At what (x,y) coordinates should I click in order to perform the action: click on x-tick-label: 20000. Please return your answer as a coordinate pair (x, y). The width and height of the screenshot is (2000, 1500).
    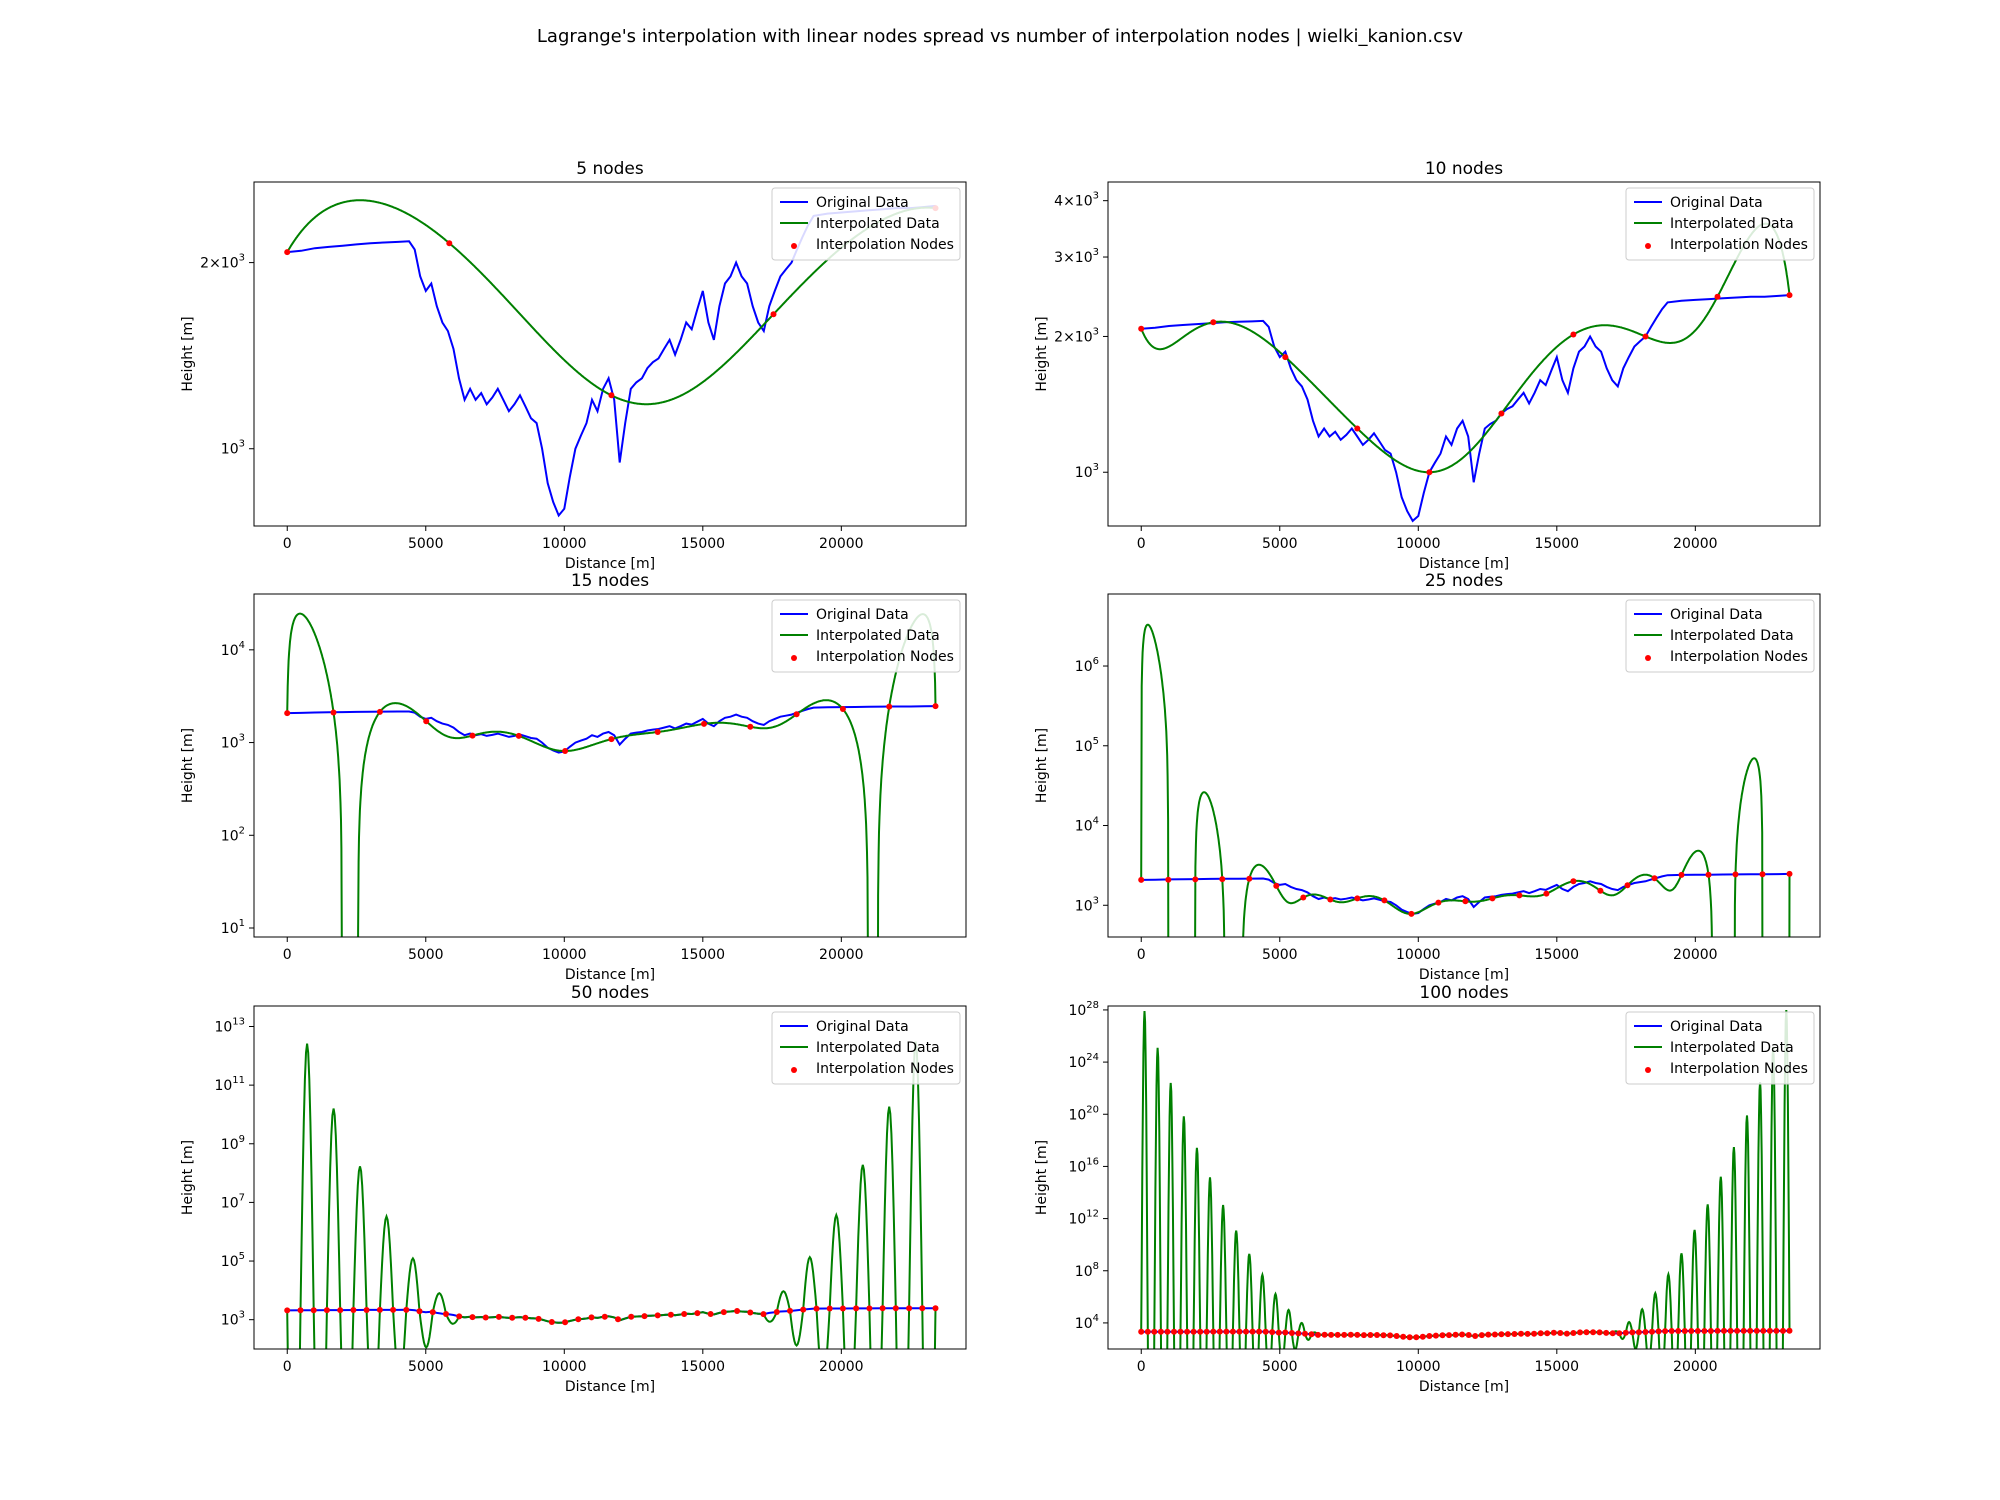
    Looking at the image, I should click on (841, 1367).